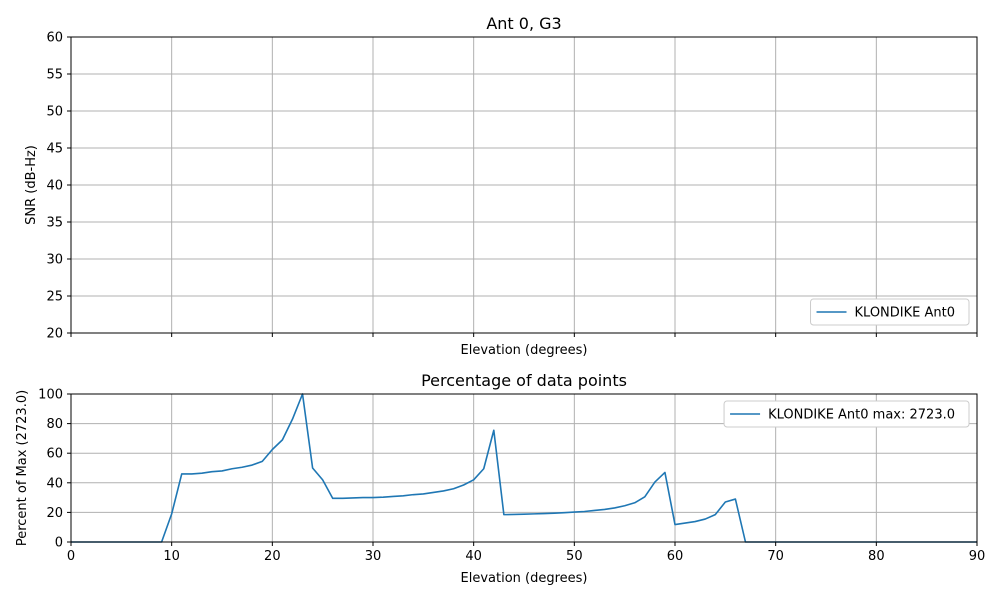 This screenshot has height=600, width=1000. What do you see at coordinates (54, 149) in the screenshot?
I see `y-tick-label: 45` at bounding box center [54, 149].